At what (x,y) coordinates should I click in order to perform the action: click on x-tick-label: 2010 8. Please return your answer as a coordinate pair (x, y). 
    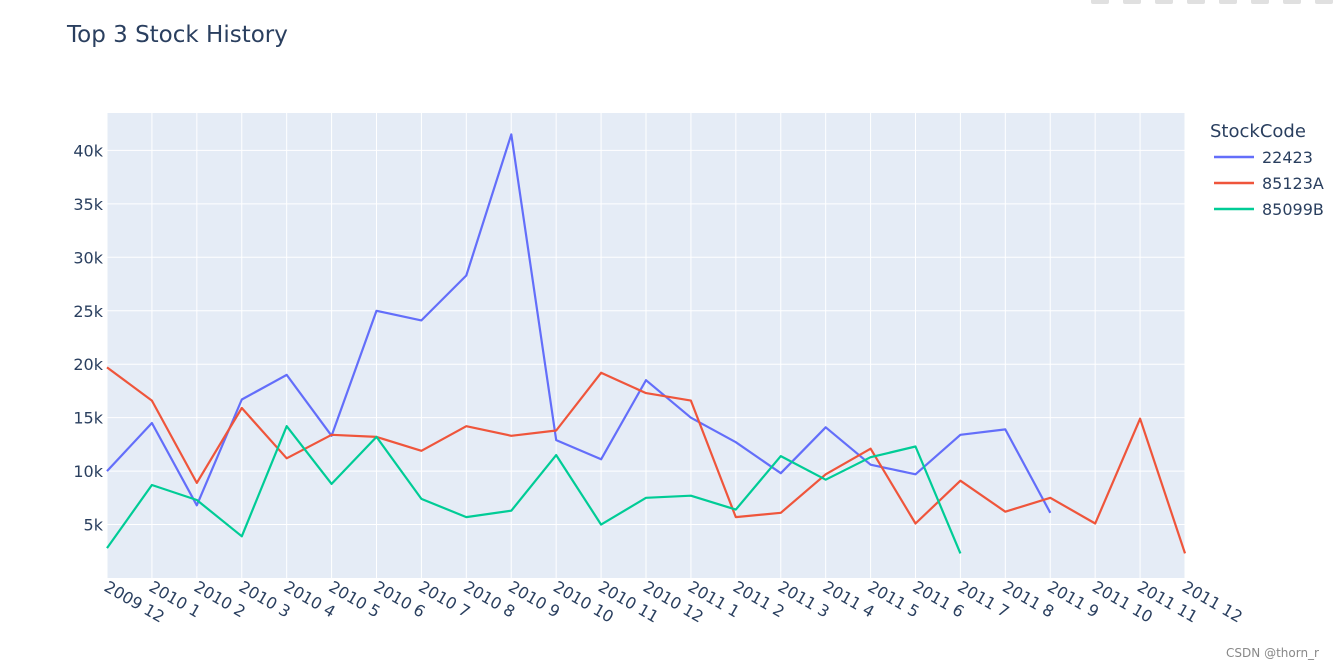
    Looking at the image, I should click on (489, 599).